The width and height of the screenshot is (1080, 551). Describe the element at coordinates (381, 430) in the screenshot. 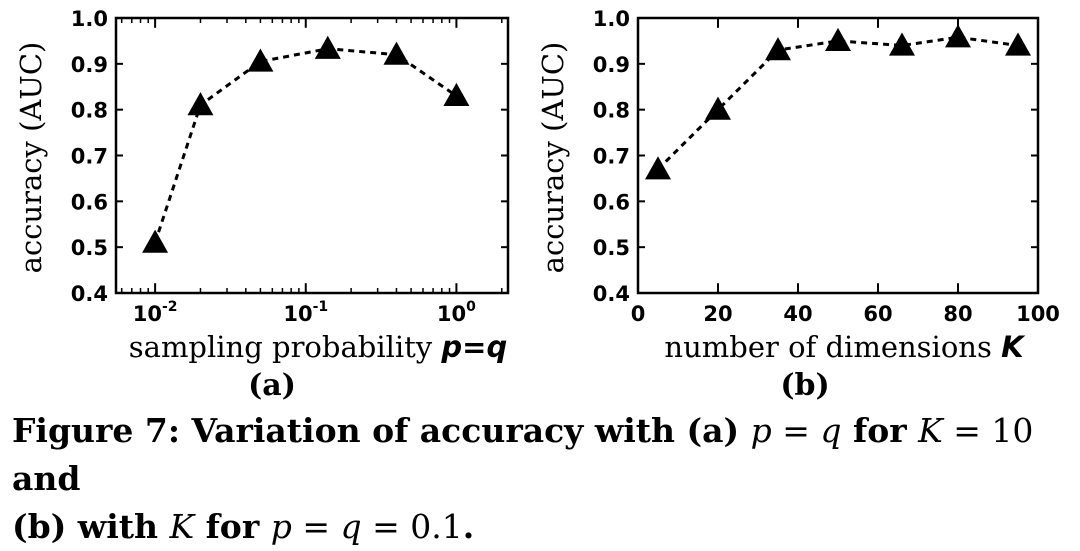

I see `caption-part: Figure 7: Variation of accuracy with (a)` at that location.